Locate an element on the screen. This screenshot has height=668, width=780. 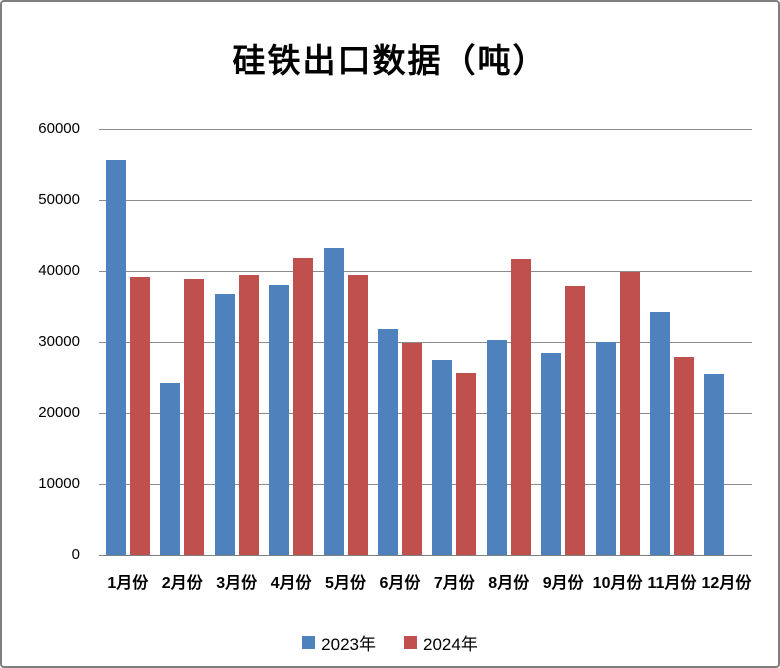
x-tick-label-2月份: 2月份 is located at coordinates (182, 583).